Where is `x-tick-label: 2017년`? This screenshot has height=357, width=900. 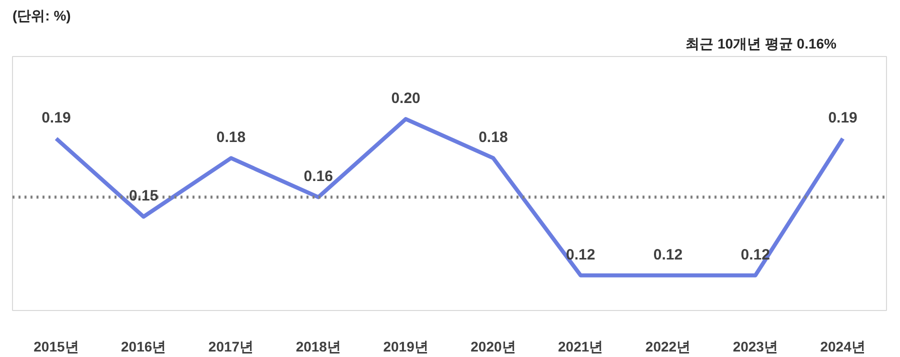 x-tick-label: 2017년 is located at coordinates (231, 346).